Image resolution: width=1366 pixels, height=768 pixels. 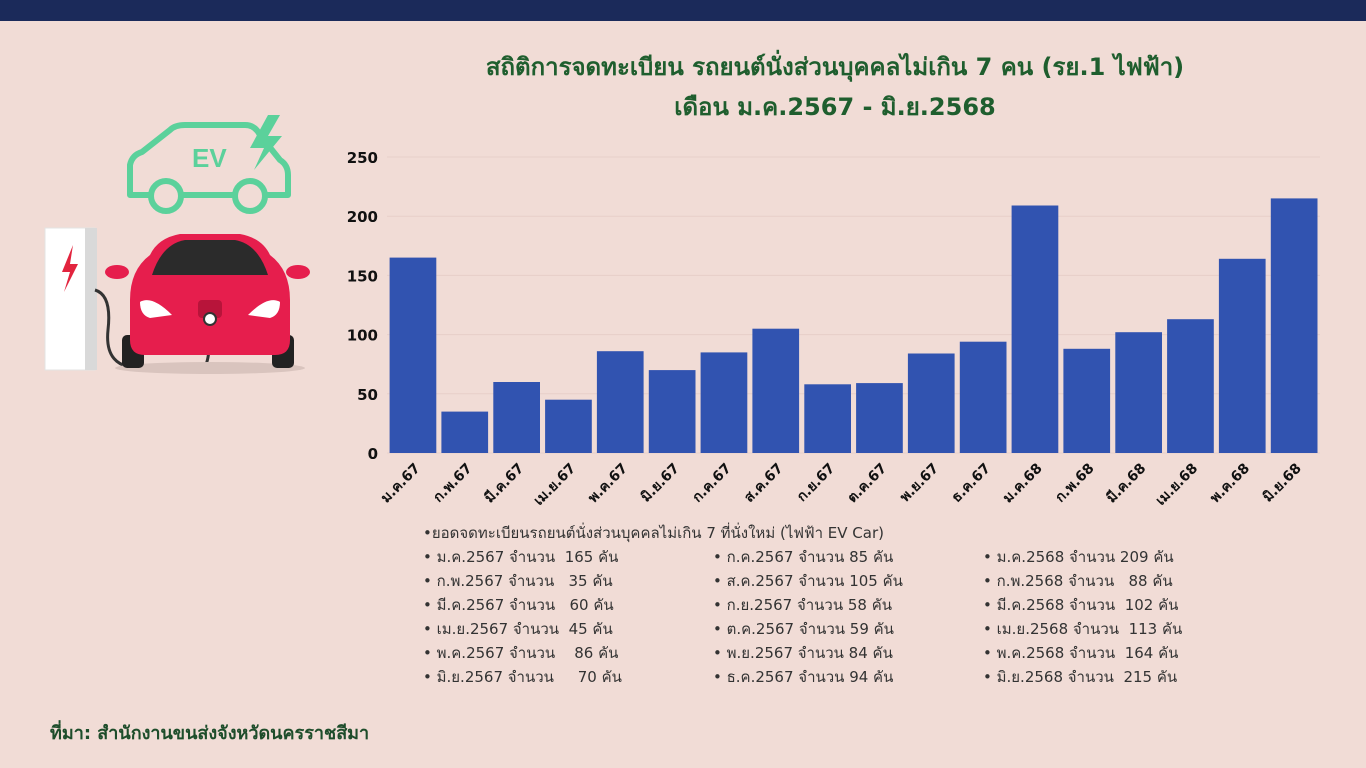 What do you see at coordinates (803, 677) in the screenshot?
I see `note-item: • ธ.ค.2567 จำนวน 94 คัน` at bounding box center [803, 677].